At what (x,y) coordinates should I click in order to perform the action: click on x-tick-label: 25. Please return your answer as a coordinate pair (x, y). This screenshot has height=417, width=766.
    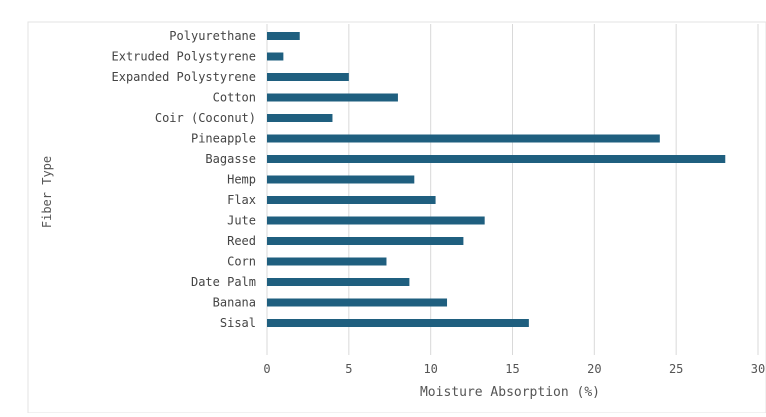
    Looking at the image, I should click on (676, 369).